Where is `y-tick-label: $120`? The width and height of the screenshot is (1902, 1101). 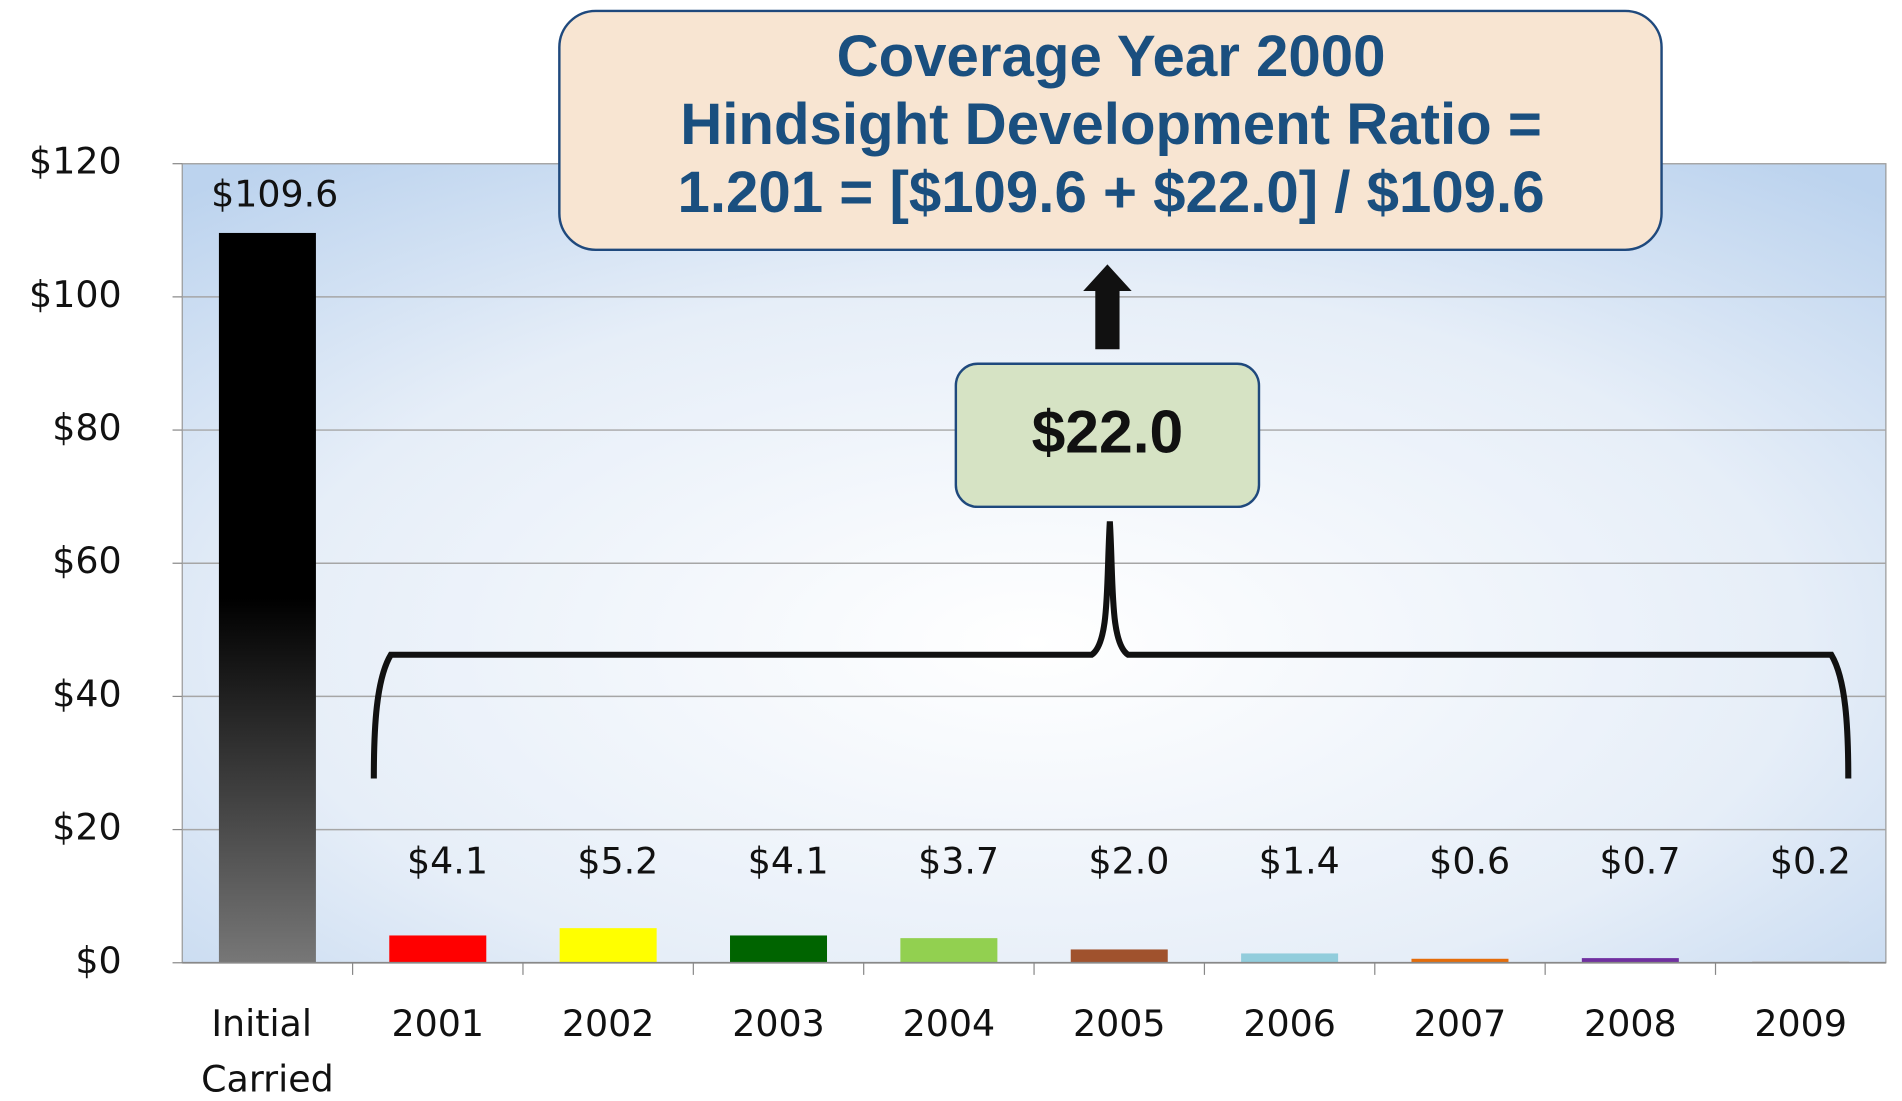
y-tick-label: $120 is located at coordinates (75, 161).